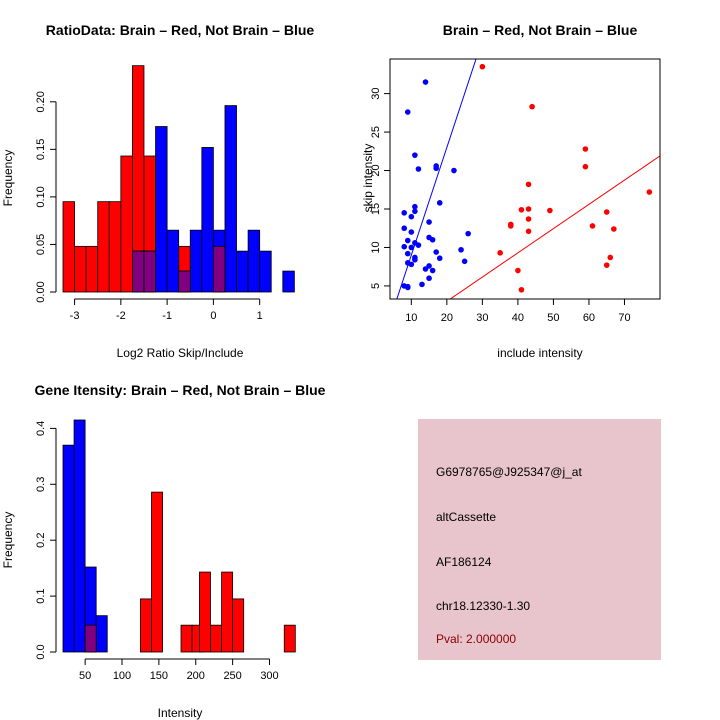  What do you see at coordinates (368, 178) in the screenshot?
I see `scatter-y-label: skip intensity` at bounding box center [368, 178].